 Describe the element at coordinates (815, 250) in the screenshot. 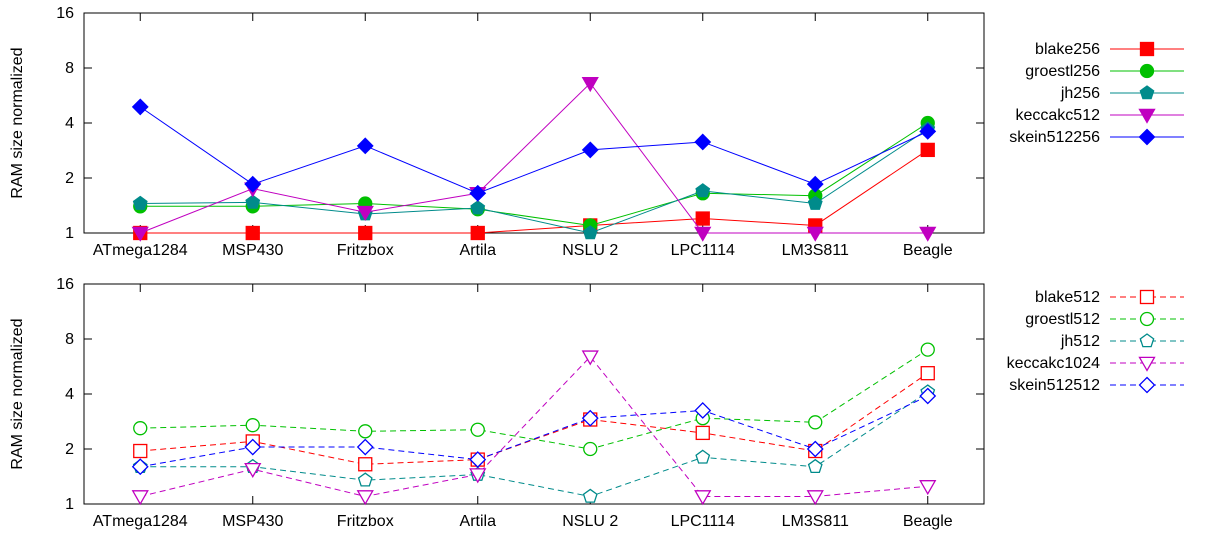

I see `x-tick-label: LM3S811` at that location.